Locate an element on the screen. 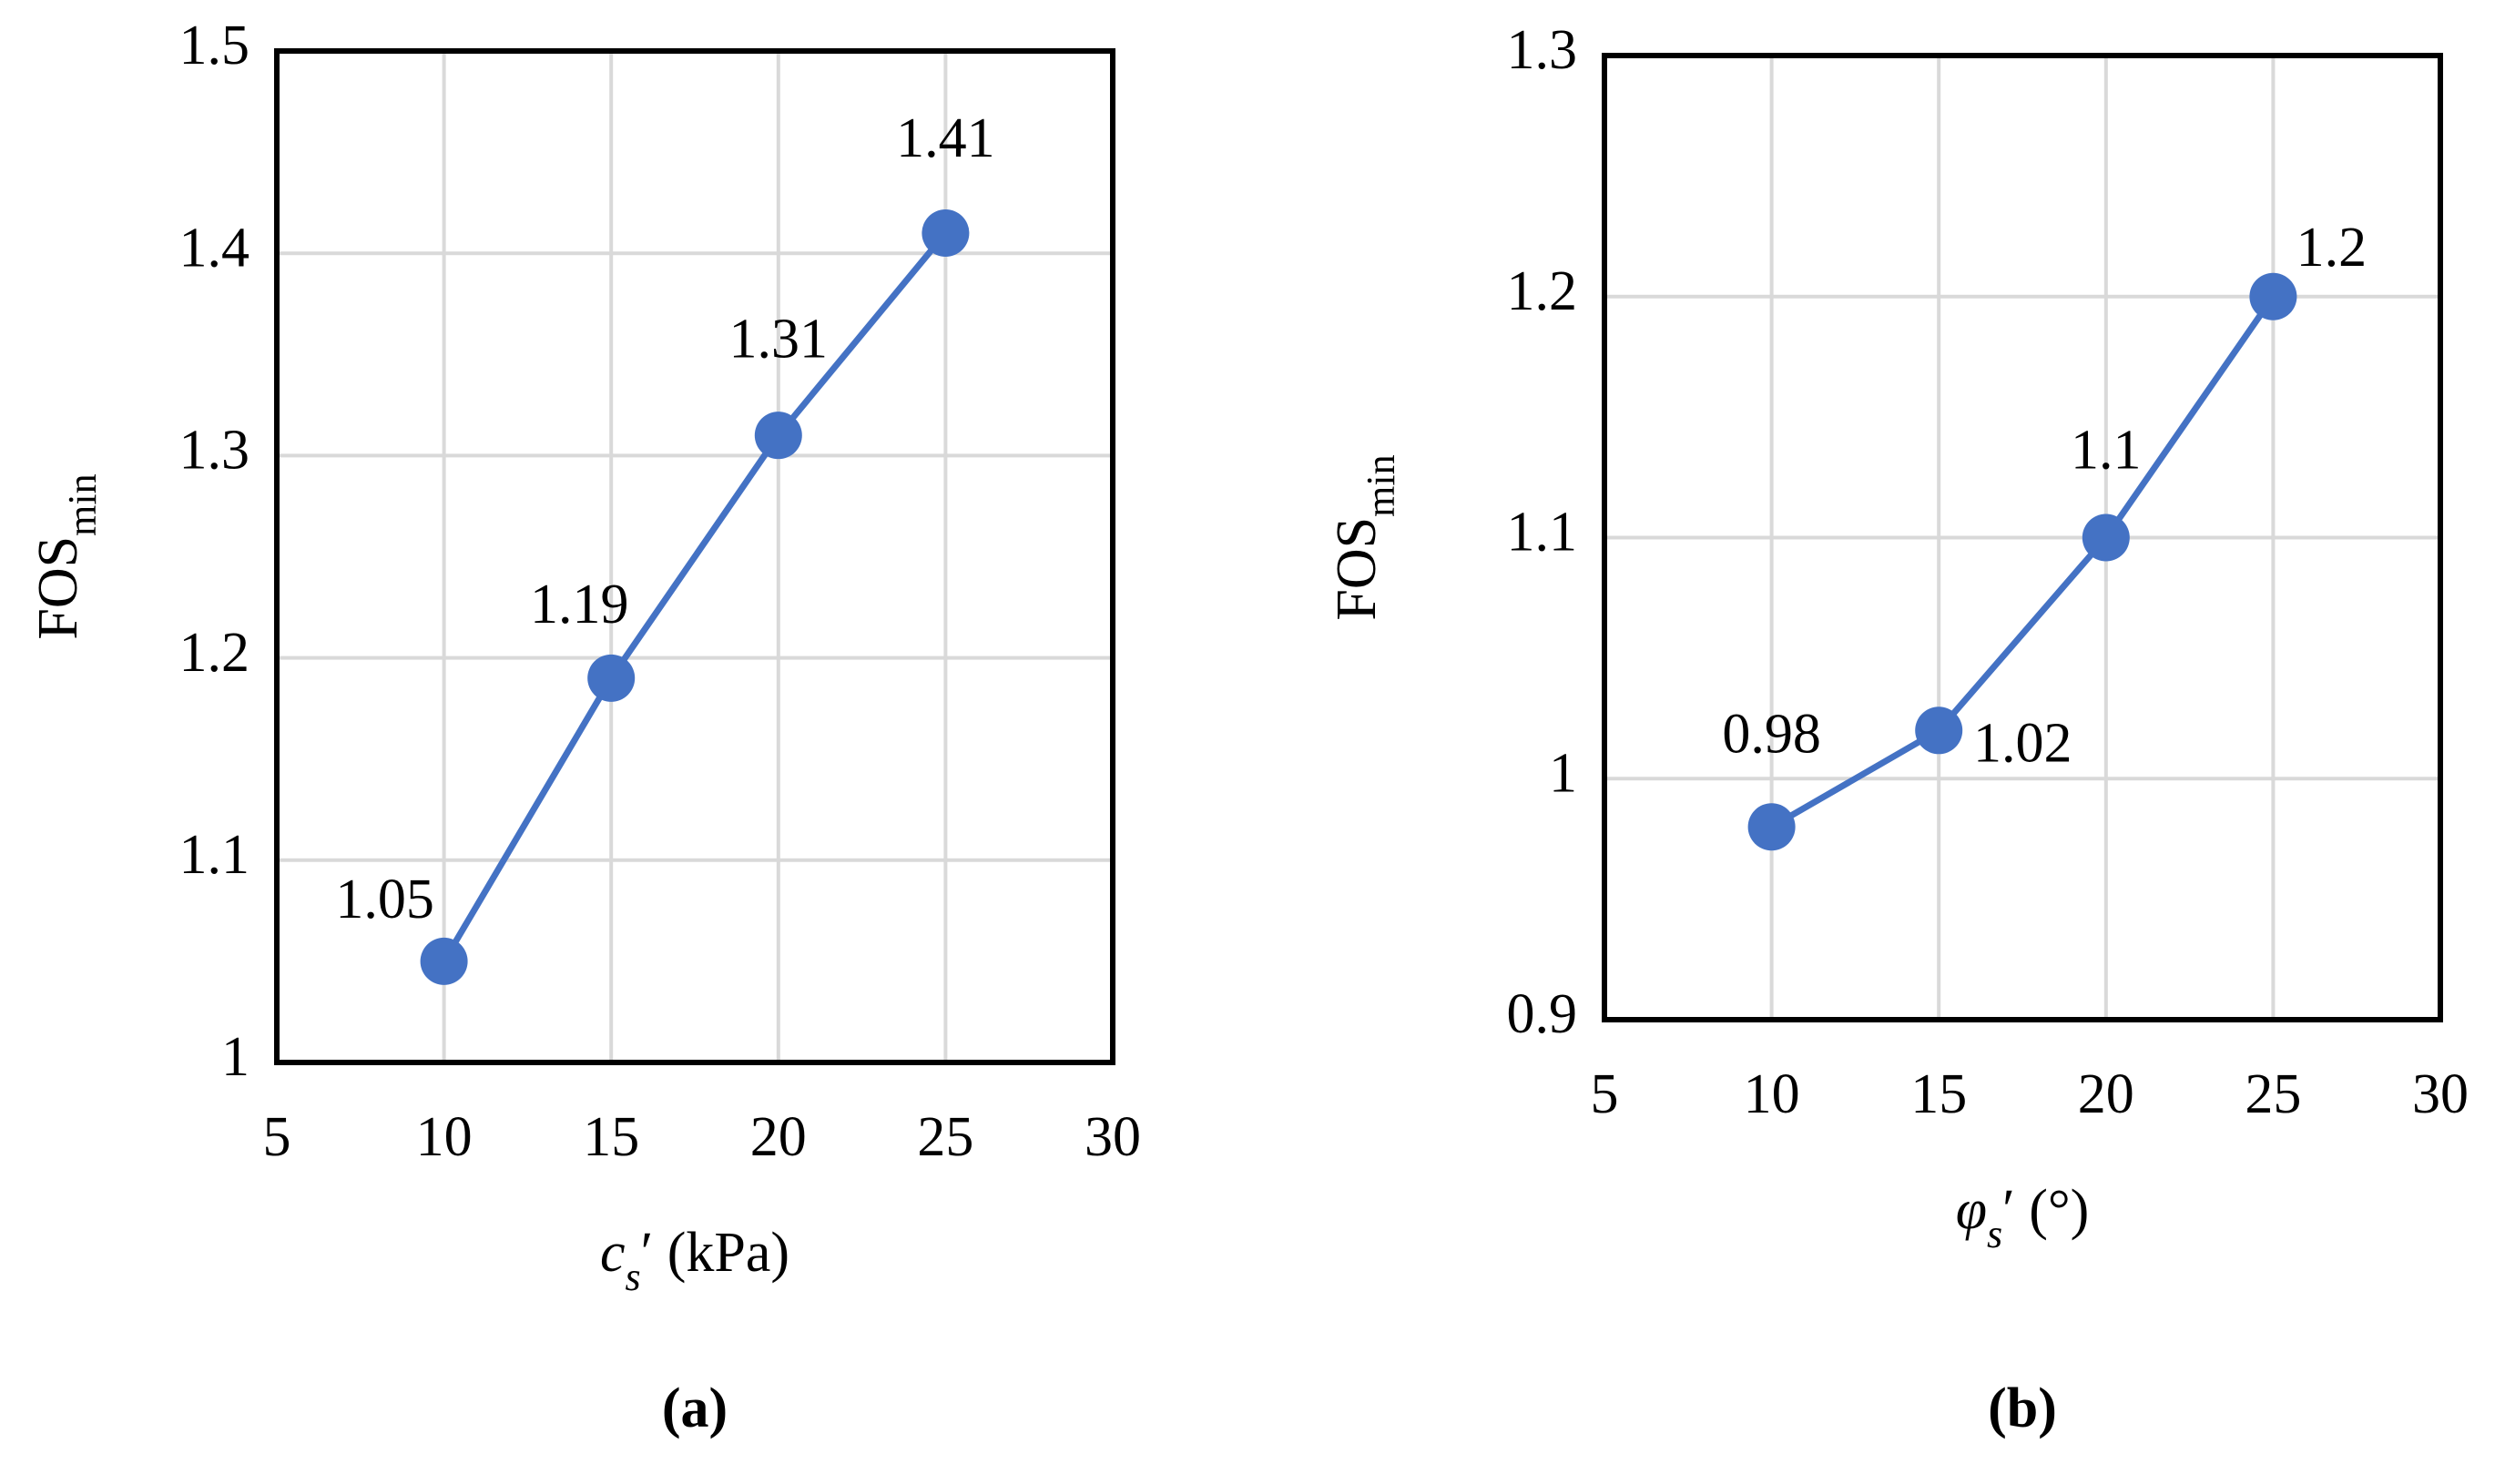 The height and width of the screenshot is (1484, 2505). y-tick-label: 0.9 is located at coordinates (1542, 1014).